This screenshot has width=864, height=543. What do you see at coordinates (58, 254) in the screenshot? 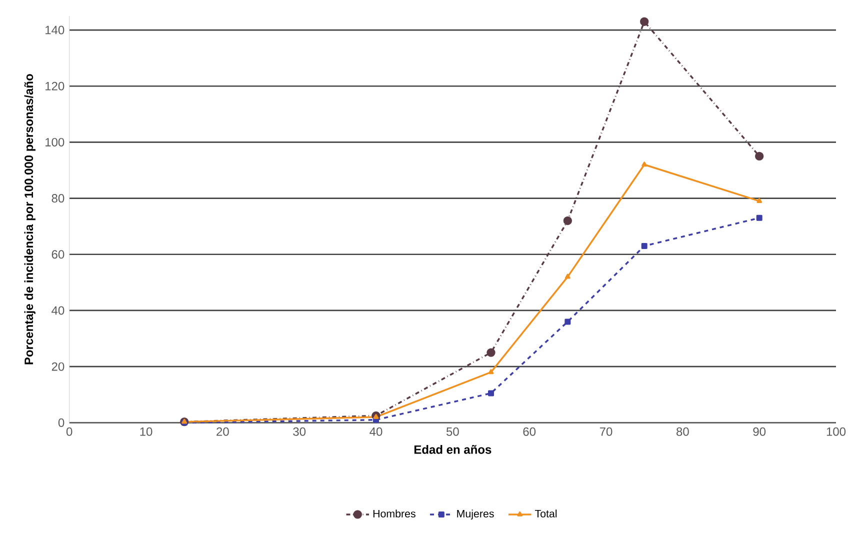
I see `y-tick-label: 60` at bounding box center [58, 254].